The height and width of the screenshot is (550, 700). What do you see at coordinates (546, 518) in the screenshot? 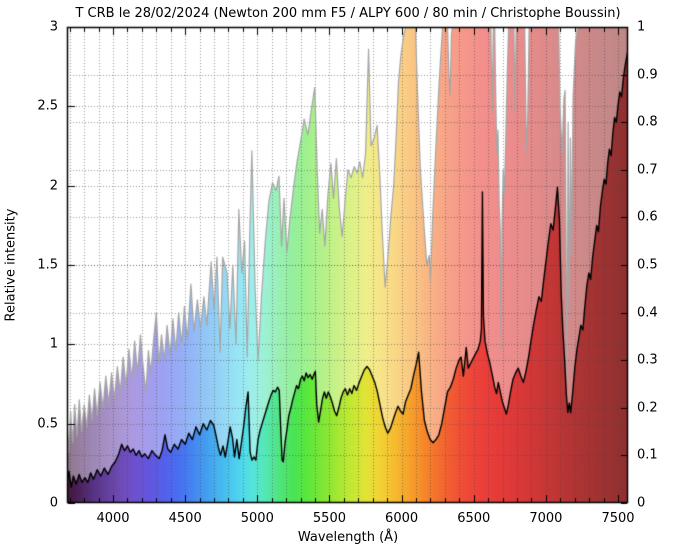
I see `x-tick-label: 7000` at bounding box center [546, 518].